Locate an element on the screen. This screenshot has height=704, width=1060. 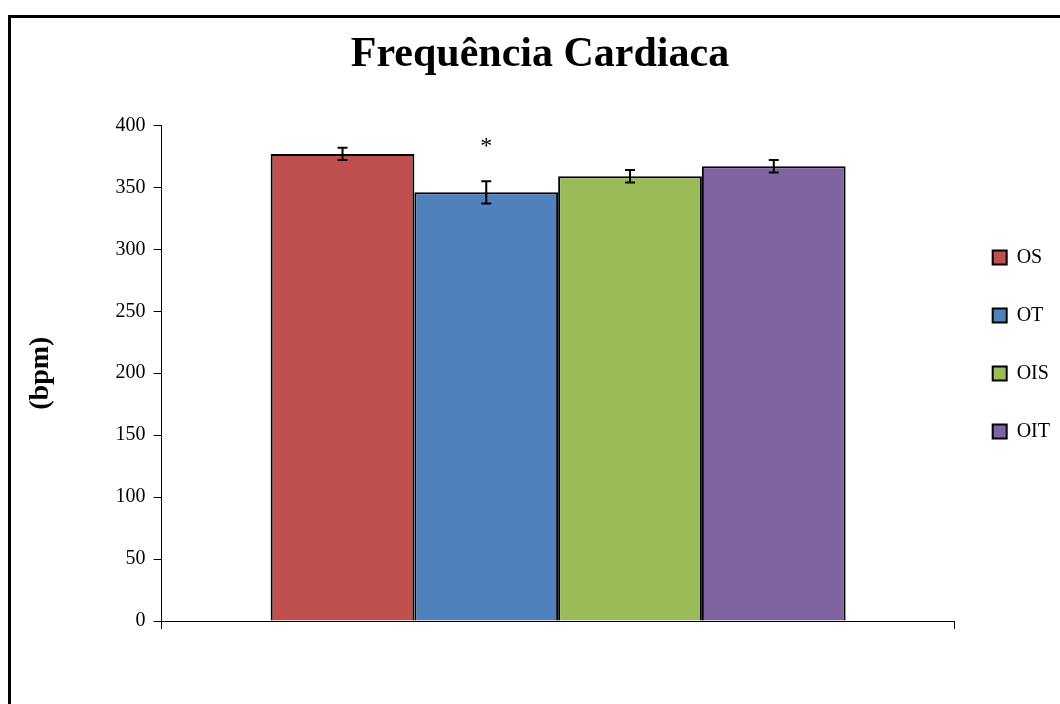
chart-title: Frequência Cardiaca is located at coordinates (540, 52).